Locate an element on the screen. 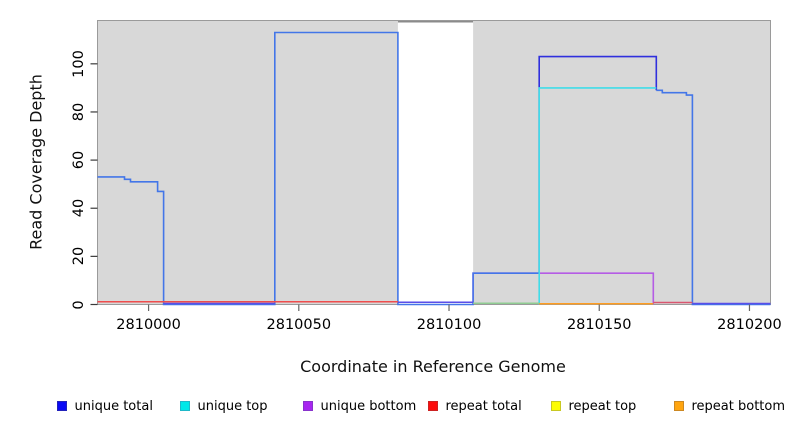 The width and height of the screenshot is (792, 432). legend-label: repeat top is located at coordinates (602, 406).